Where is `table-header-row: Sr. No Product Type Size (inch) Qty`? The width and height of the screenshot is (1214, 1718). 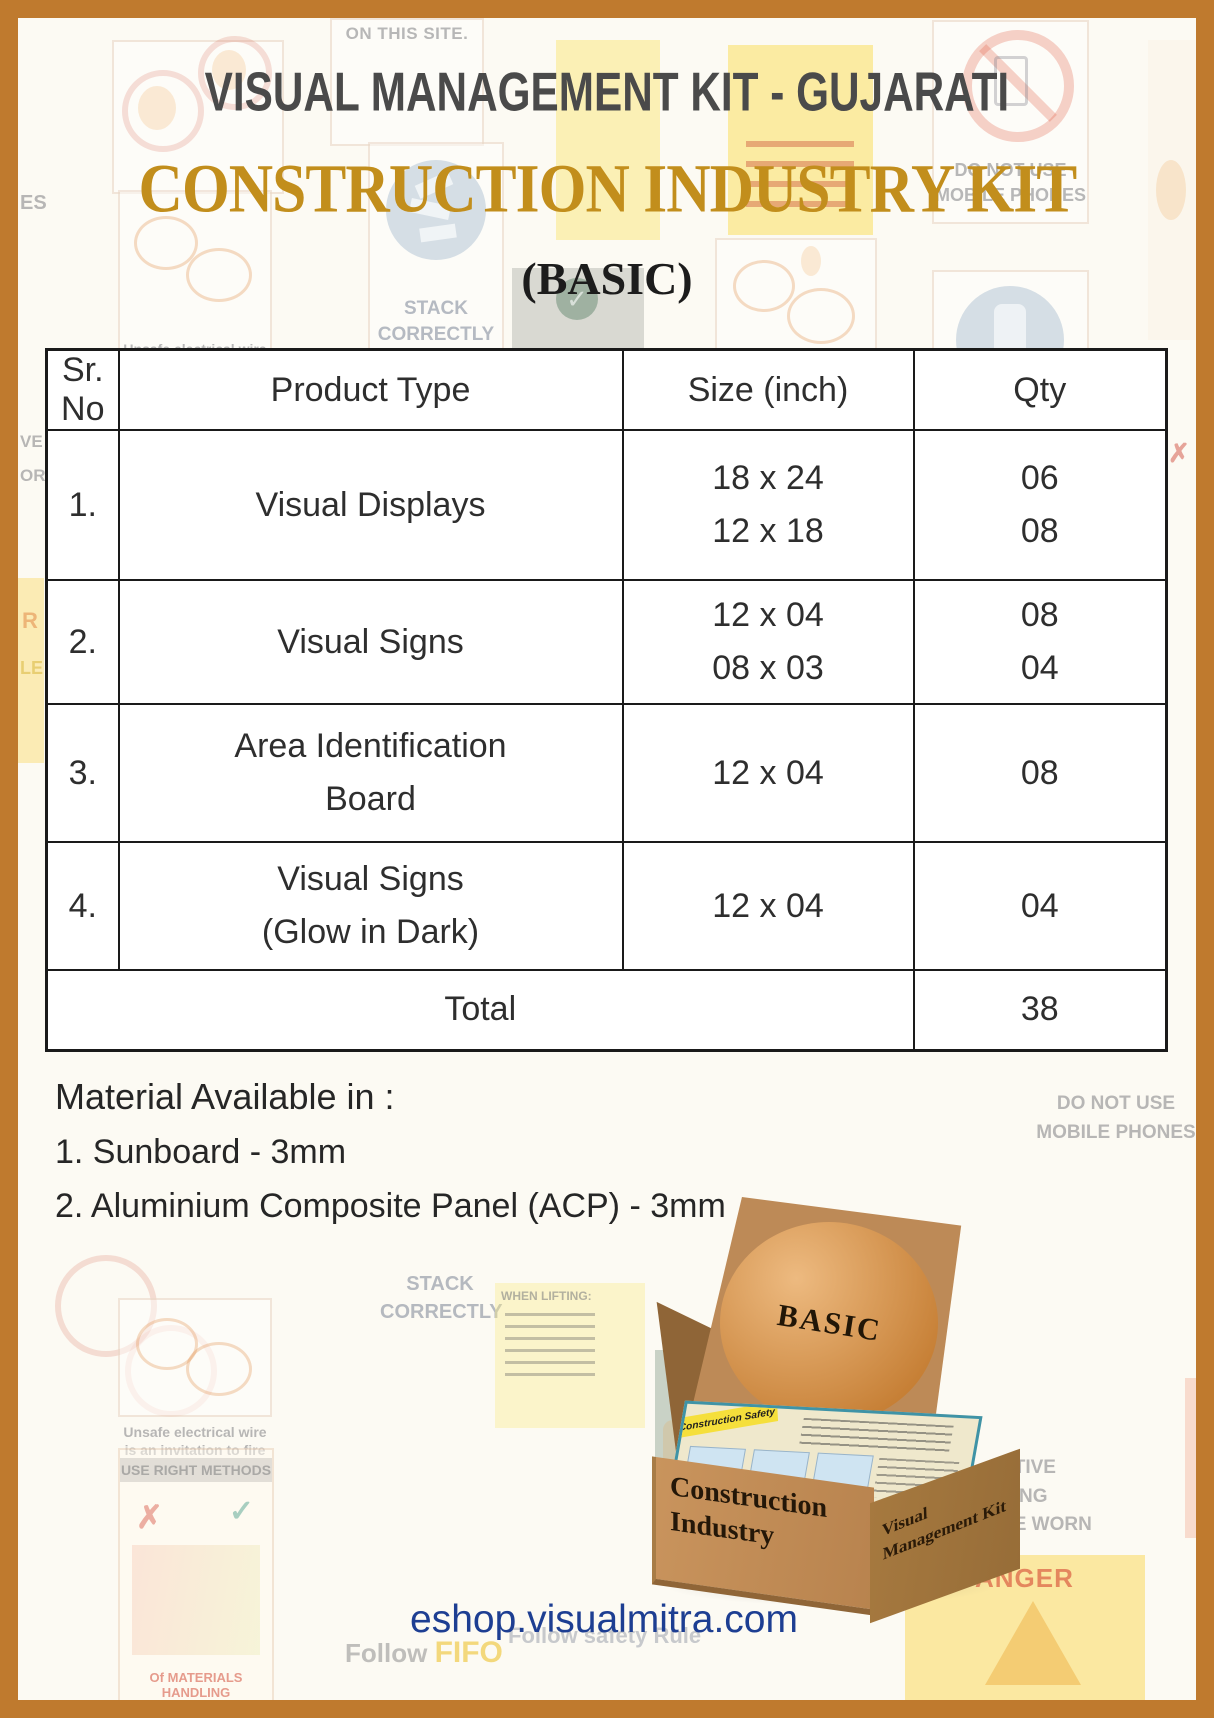 table-header-row: Sr. No Product Type Size (inch) Qty is located at coordinates (606, 389).